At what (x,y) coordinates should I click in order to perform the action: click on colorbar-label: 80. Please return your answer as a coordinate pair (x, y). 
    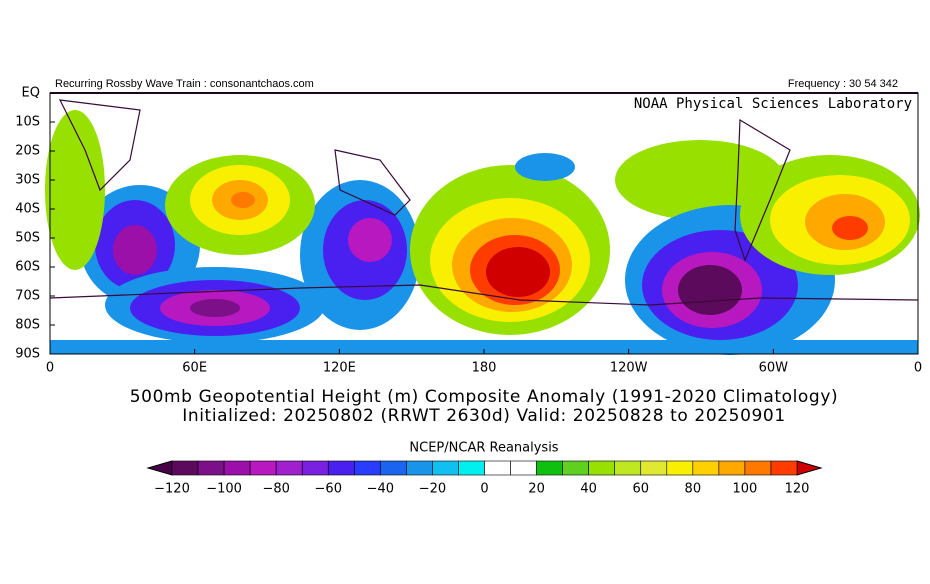
    Looking at the image, I should click on (693, 489).